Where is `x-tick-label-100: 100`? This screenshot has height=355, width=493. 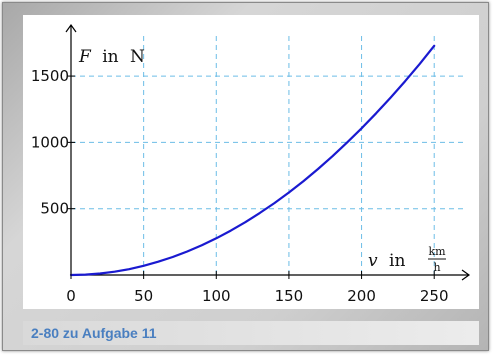
x-tick-label-100: 100 is located at coordinates (216, 296).